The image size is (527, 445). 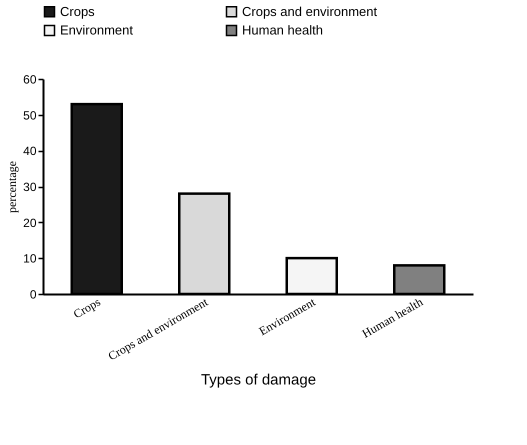 What do you see at coordinates (30, 187) in the screenshot?
I see `y-tick-label: 30` at bounding box center [30, 187].